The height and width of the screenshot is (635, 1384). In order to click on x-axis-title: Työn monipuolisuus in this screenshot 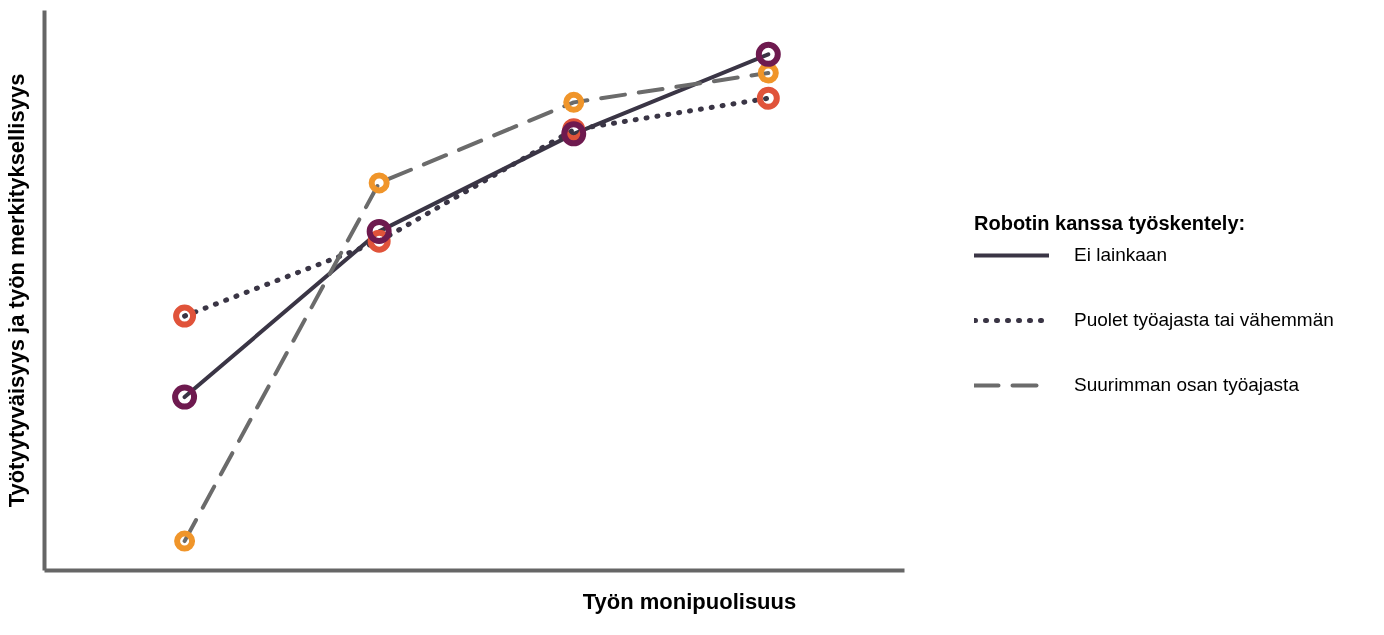, I will do `click(689, 601)`.